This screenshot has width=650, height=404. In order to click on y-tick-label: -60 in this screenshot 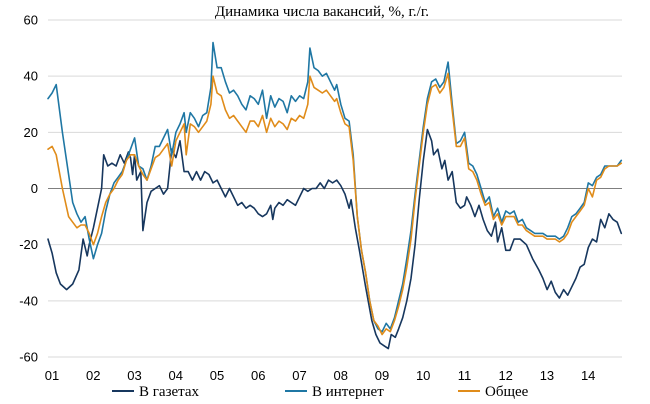, I will do `click(28, 357)`.